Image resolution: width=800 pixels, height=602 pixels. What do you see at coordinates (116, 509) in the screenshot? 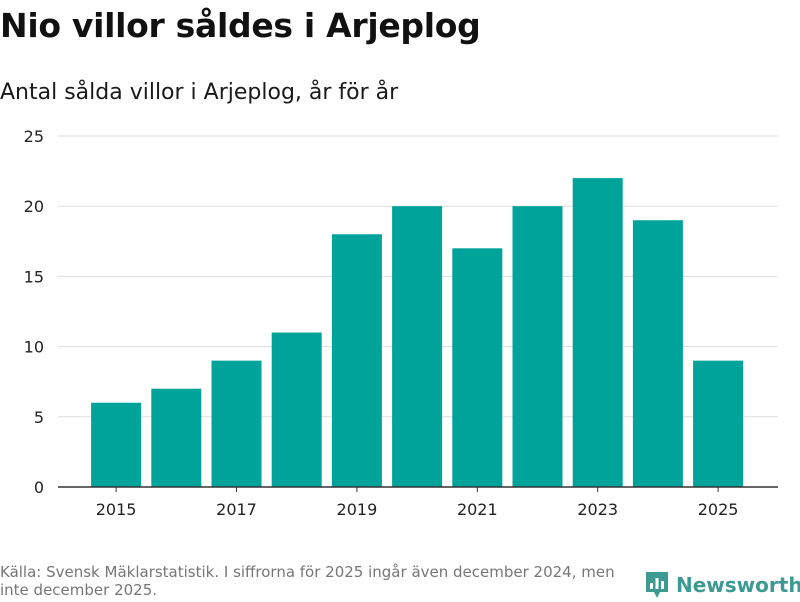
I see `x-tick-label-2015: 2015` at bounding box center [116, 509].